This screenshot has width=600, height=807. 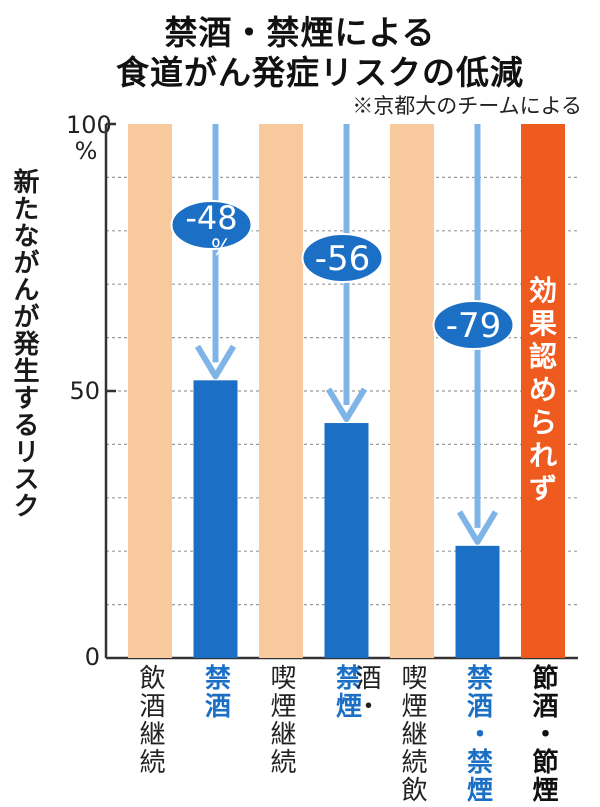 I want to click on chart-title-line1: 禁酒・禁煙による, so click(x=300, y=32).